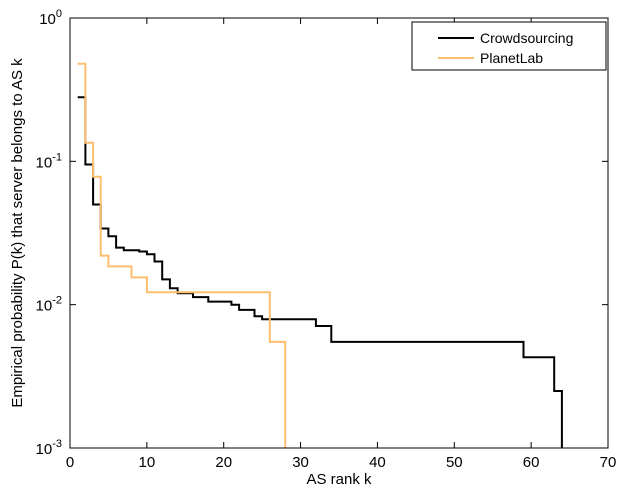 The width and height of the screenshot is (623, 489). What do you see at coordinates (377, 462) in the screenshot?
I see `x-tick-label: 40` at bounding box center [377, 462].